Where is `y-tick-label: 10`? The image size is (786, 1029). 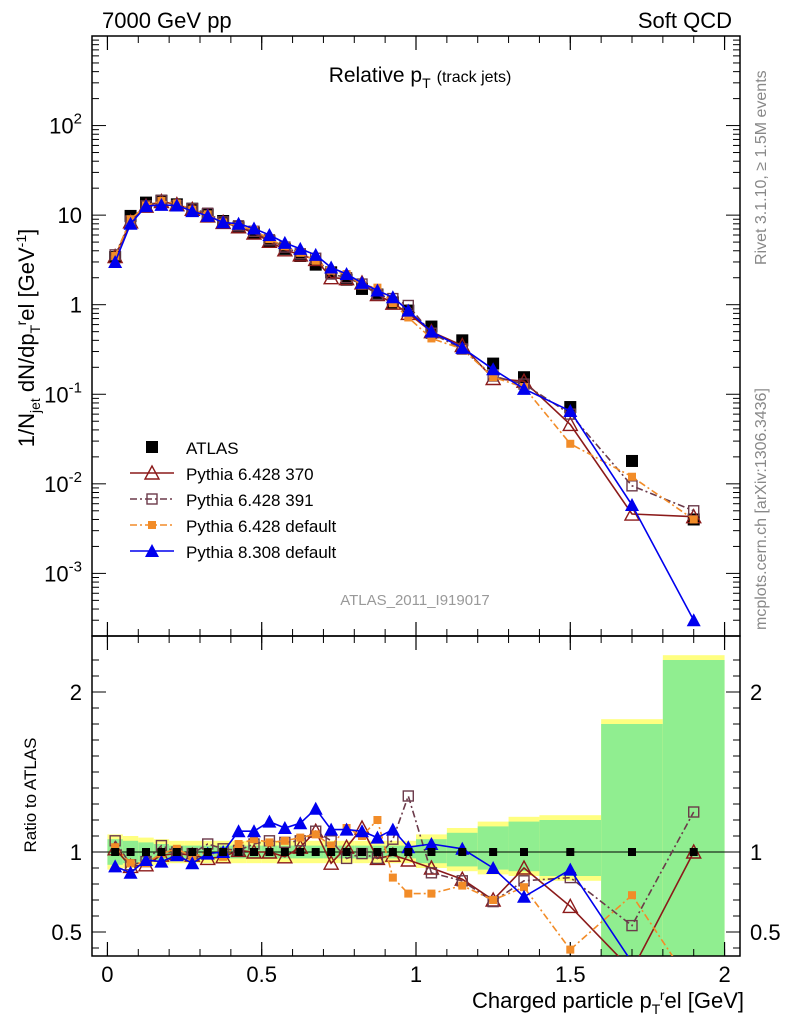
y-tick-label: 10 is located at coordinates (70, 215).